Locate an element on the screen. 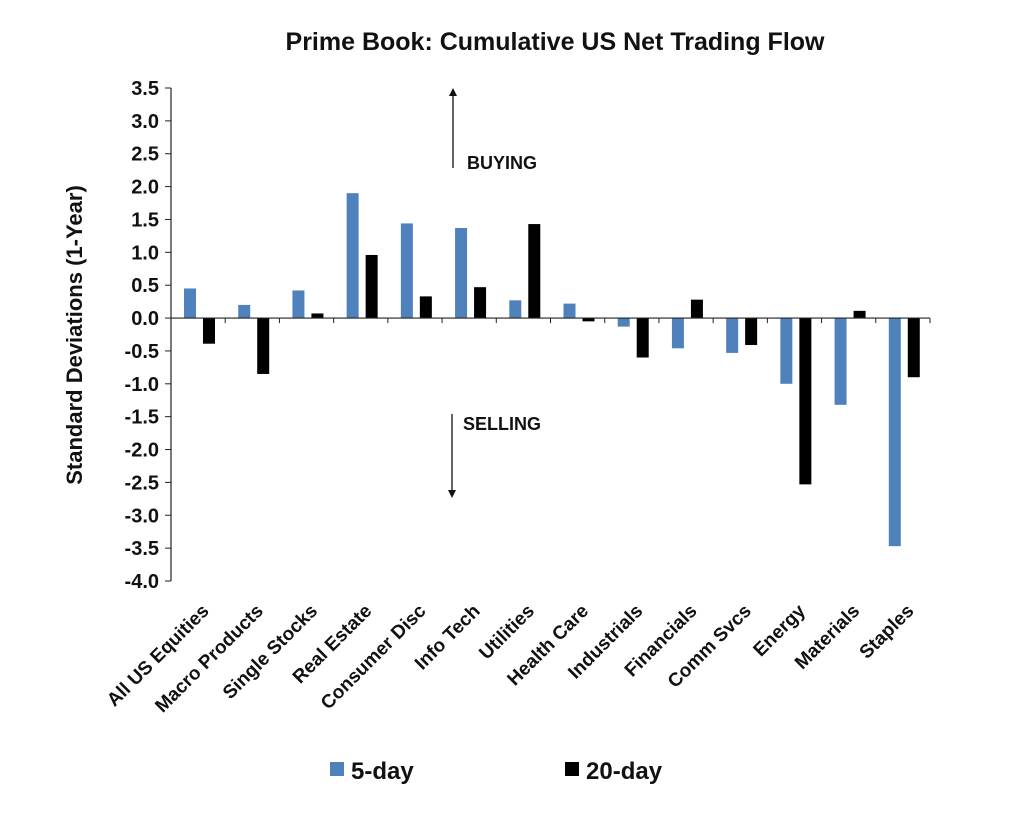 The height and width of the screenshot is (817, 1024). bar-20-day-energy is located at coordinates (805, 401).